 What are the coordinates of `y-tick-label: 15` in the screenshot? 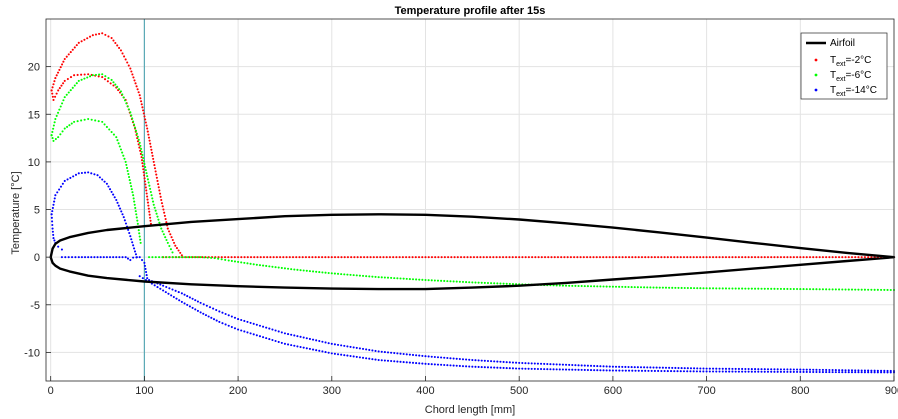 It's located at (34, 115).